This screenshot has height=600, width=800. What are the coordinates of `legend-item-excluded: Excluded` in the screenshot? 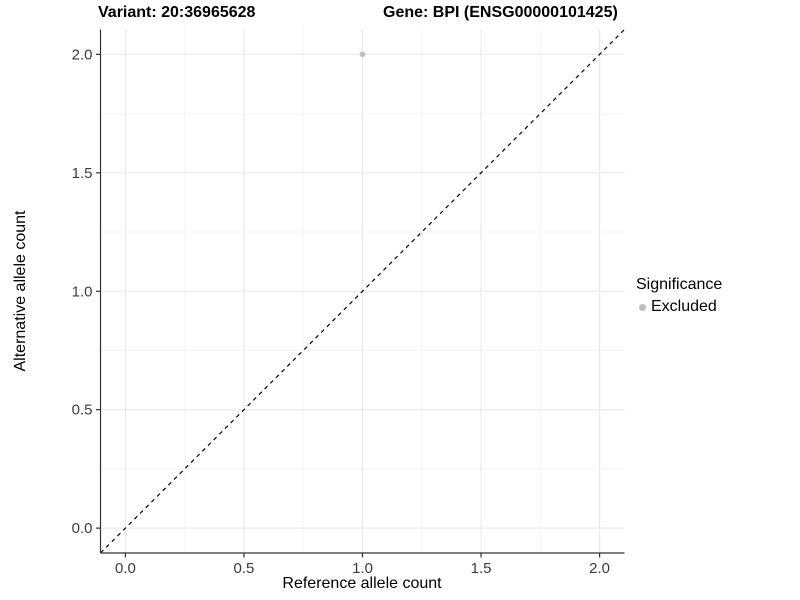 It's located at (679, 307).